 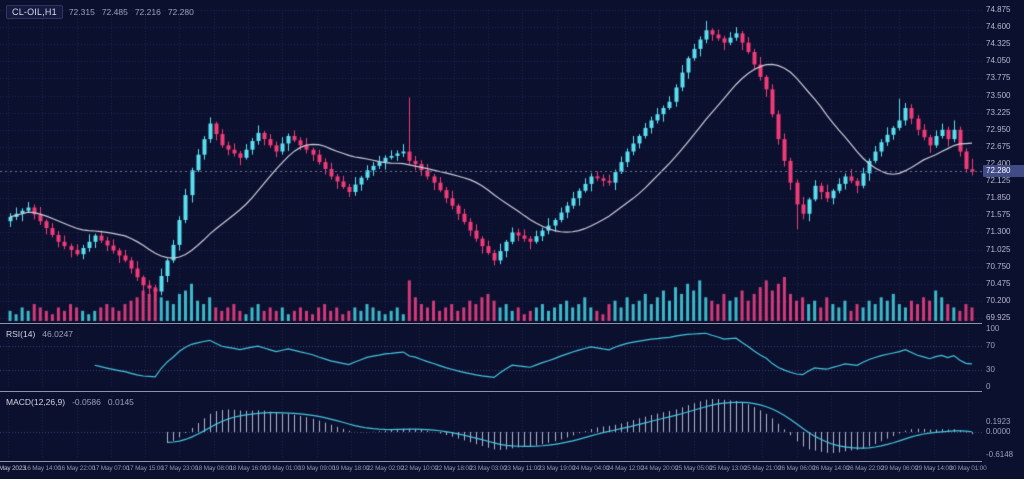 I want to click on time-tick-label: 16 May 2023, so click(x=13, y=468).